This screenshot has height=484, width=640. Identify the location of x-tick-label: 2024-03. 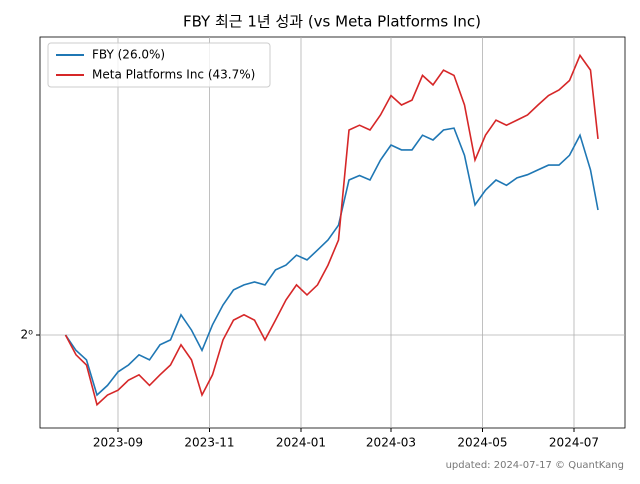
(391, 443).